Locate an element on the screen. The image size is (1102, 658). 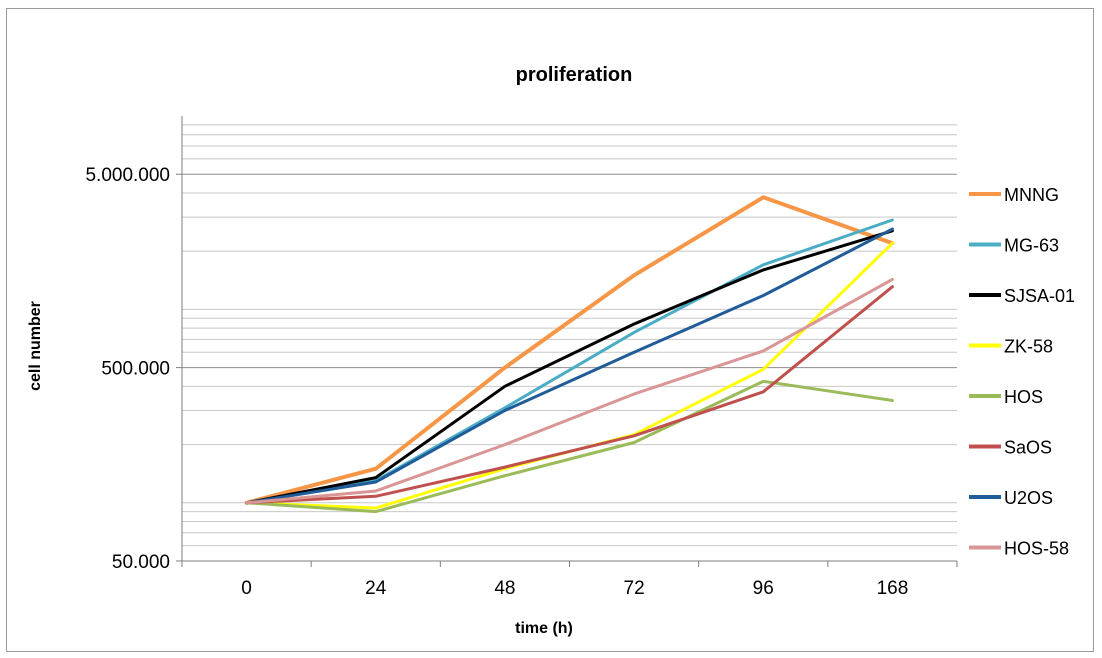
legend-label-sjsa-01: SJSA-01 is located at coordinates (1039, 296).